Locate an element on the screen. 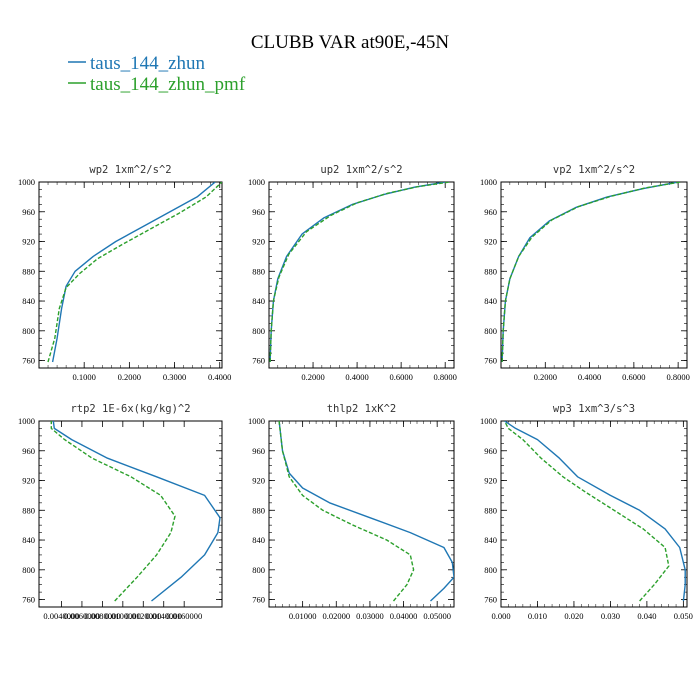  x-tick-label: 0.0080000 is located at coordinates (102, 616).